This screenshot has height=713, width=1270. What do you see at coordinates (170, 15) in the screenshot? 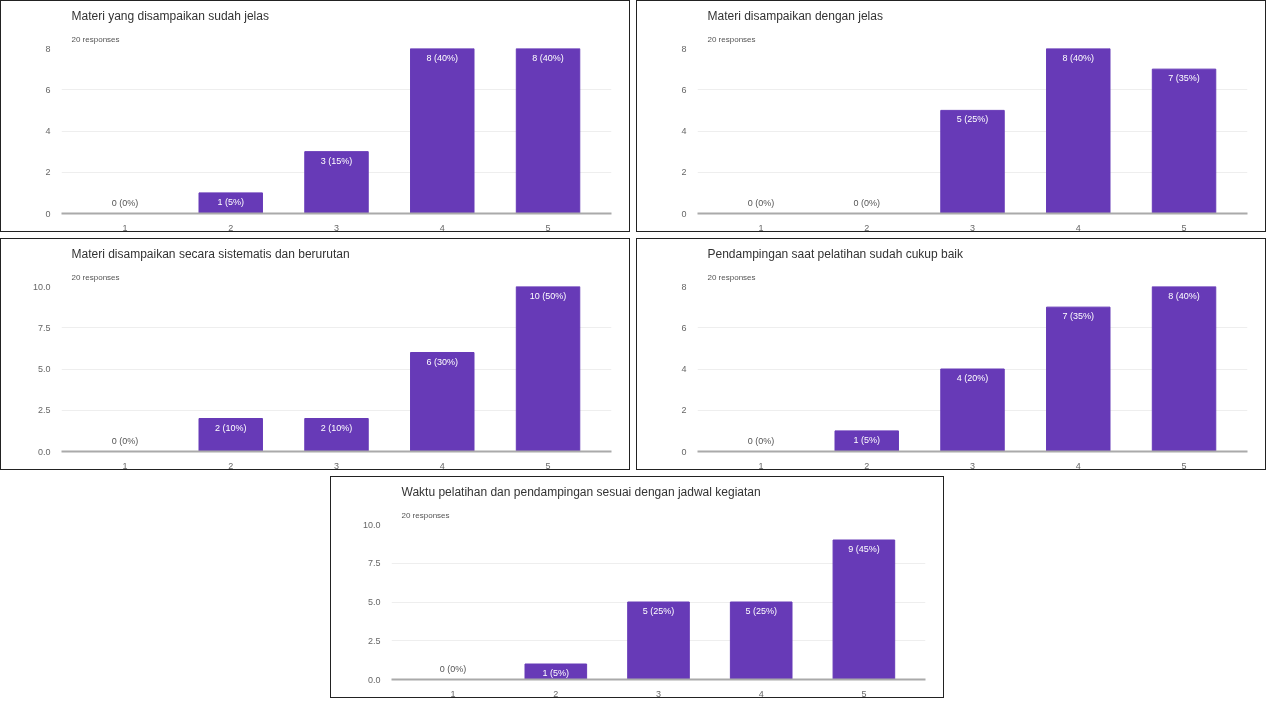
I see `chart-title: Materi yang disampaikan sudah jelas` at bounding box center [170, 15].